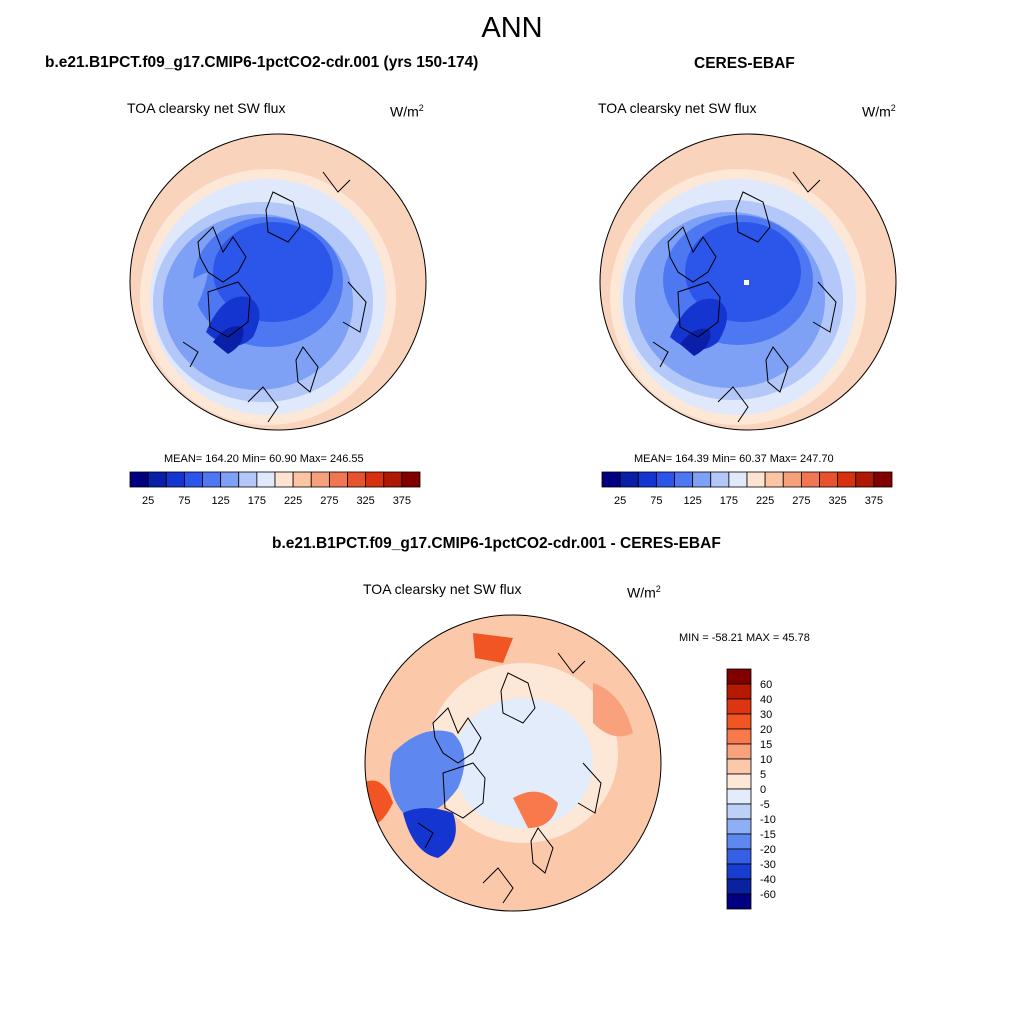 Image resolution: width=1024 pixels, height=1024 pixels. Describe the element at coordinates (763, 790) in the screenshot. I see `colorbar-difference-tick-label: 0` at that location.